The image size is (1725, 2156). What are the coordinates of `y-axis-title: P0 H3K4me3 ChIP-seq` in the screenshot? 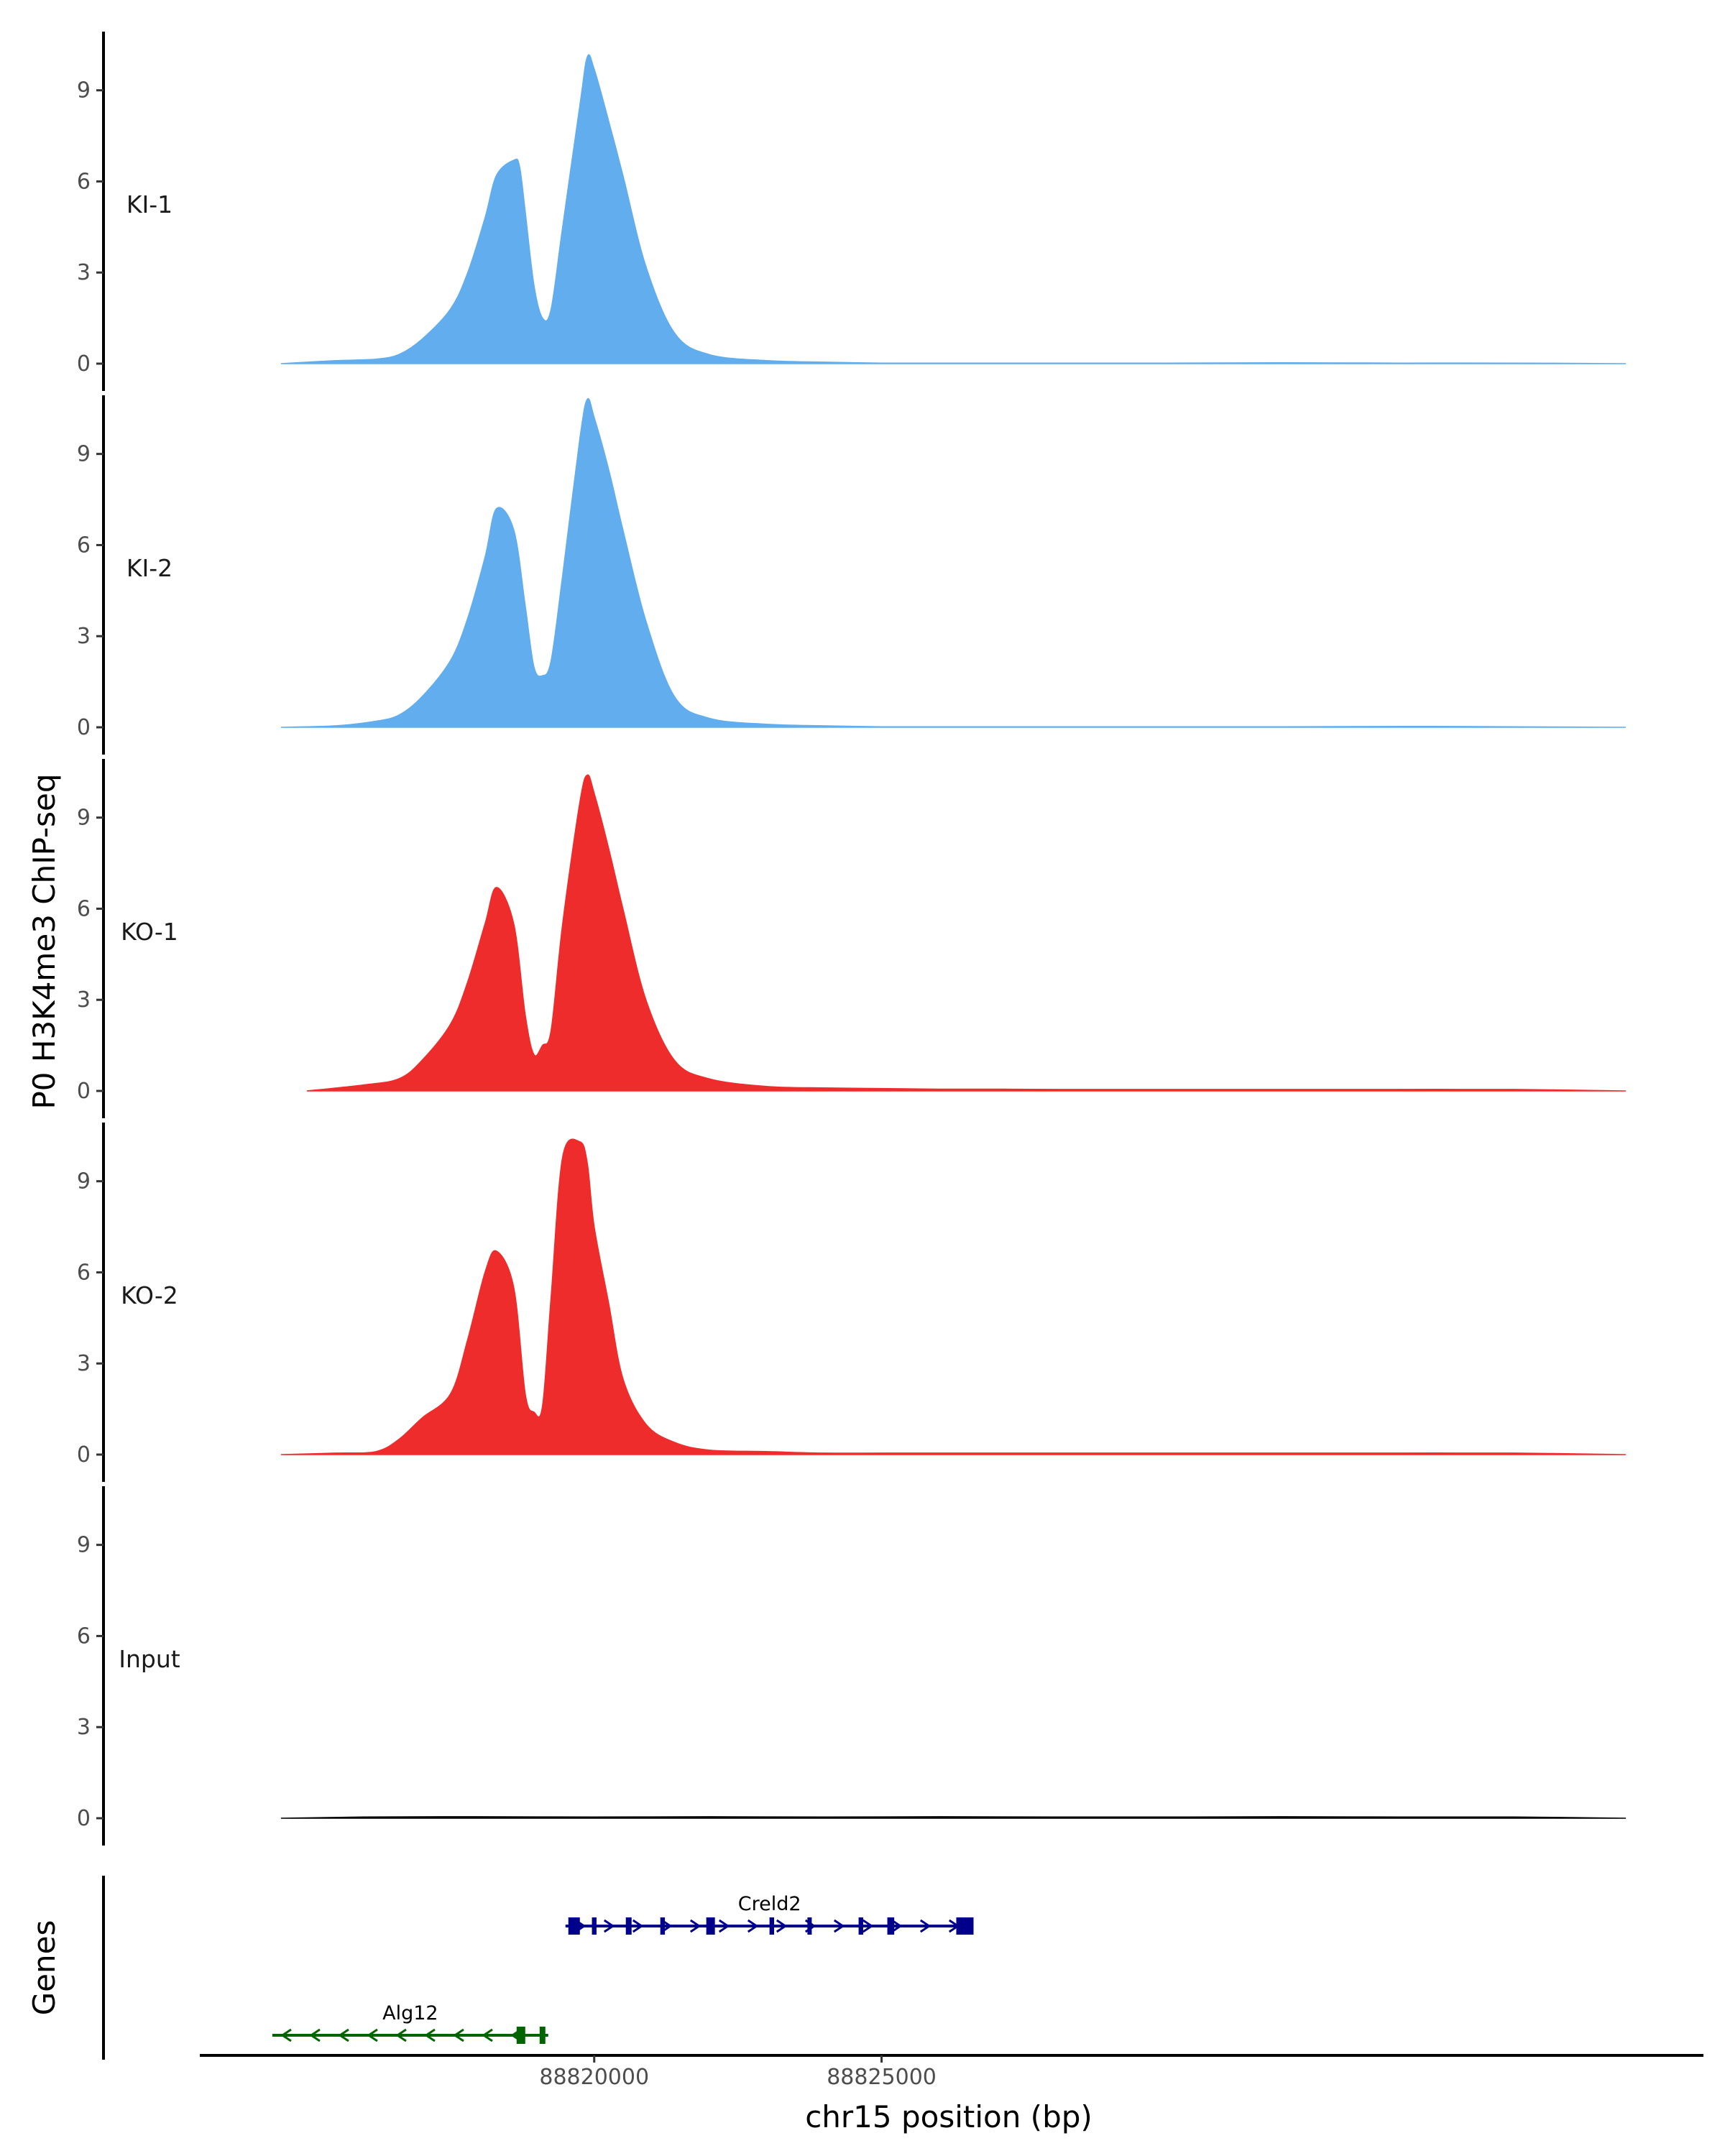 It's located at (44, 941).